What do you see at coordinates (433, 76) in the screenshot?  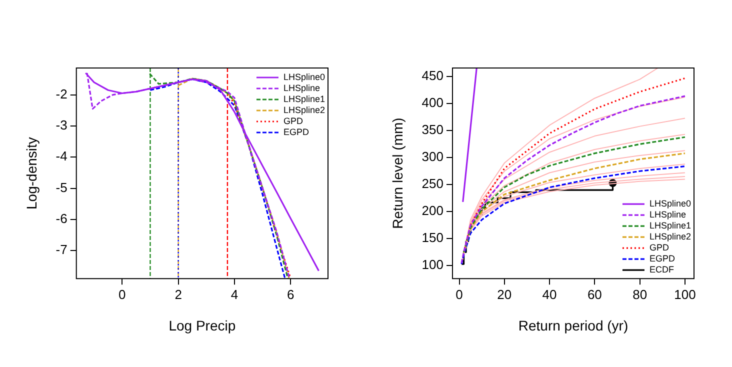 I see `y-tick-label: 450` at bounding box center [433, 76].